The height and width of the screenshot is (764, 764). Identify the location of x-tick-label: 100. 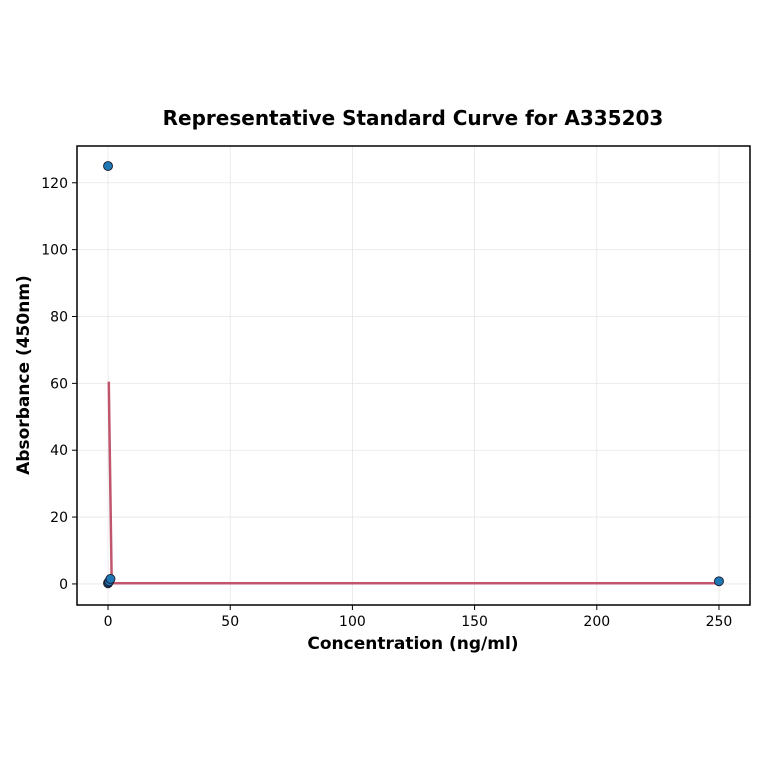
(352, 622).